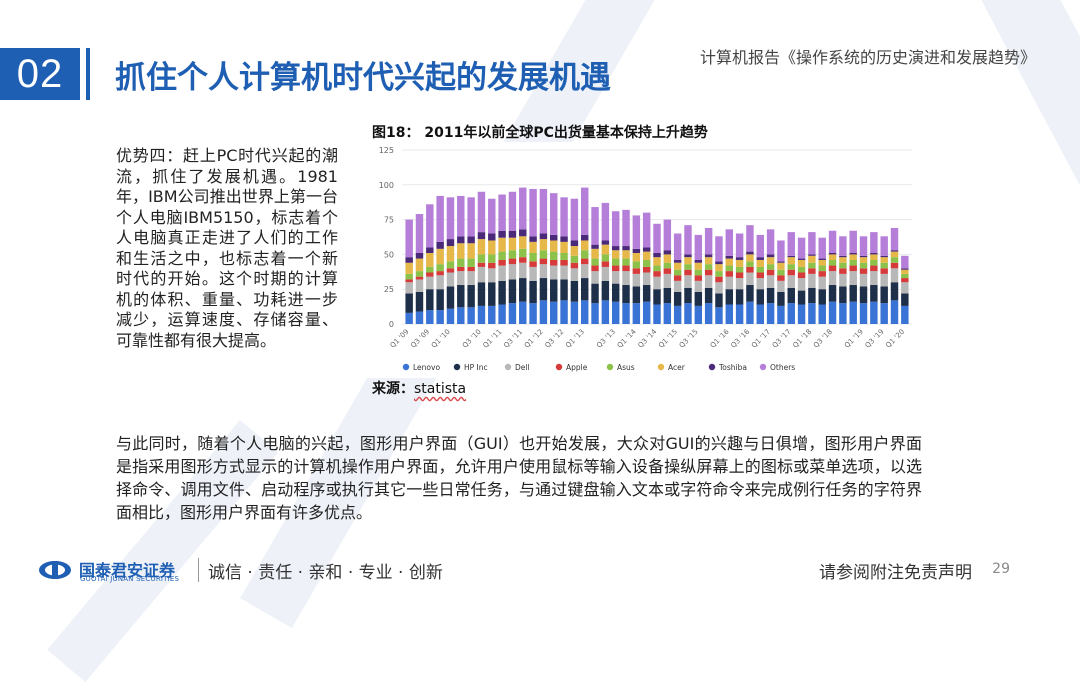  What do you see at coordinates (740, 338) in the screenshot?
I see `x-tick-label: Q3 '16` at bounding box center [740, 338].